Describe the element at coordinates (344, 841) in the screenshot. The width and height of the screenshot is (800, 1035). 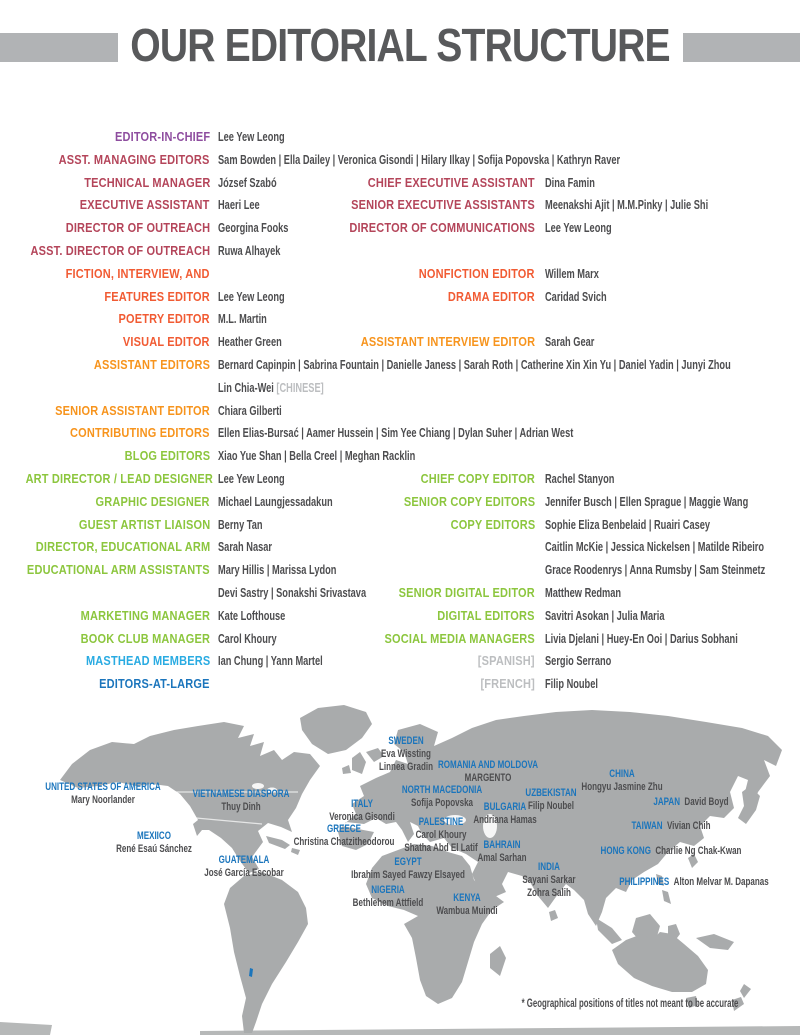
I see `map-person-name: Christina Chatzitheodorou` at that location.